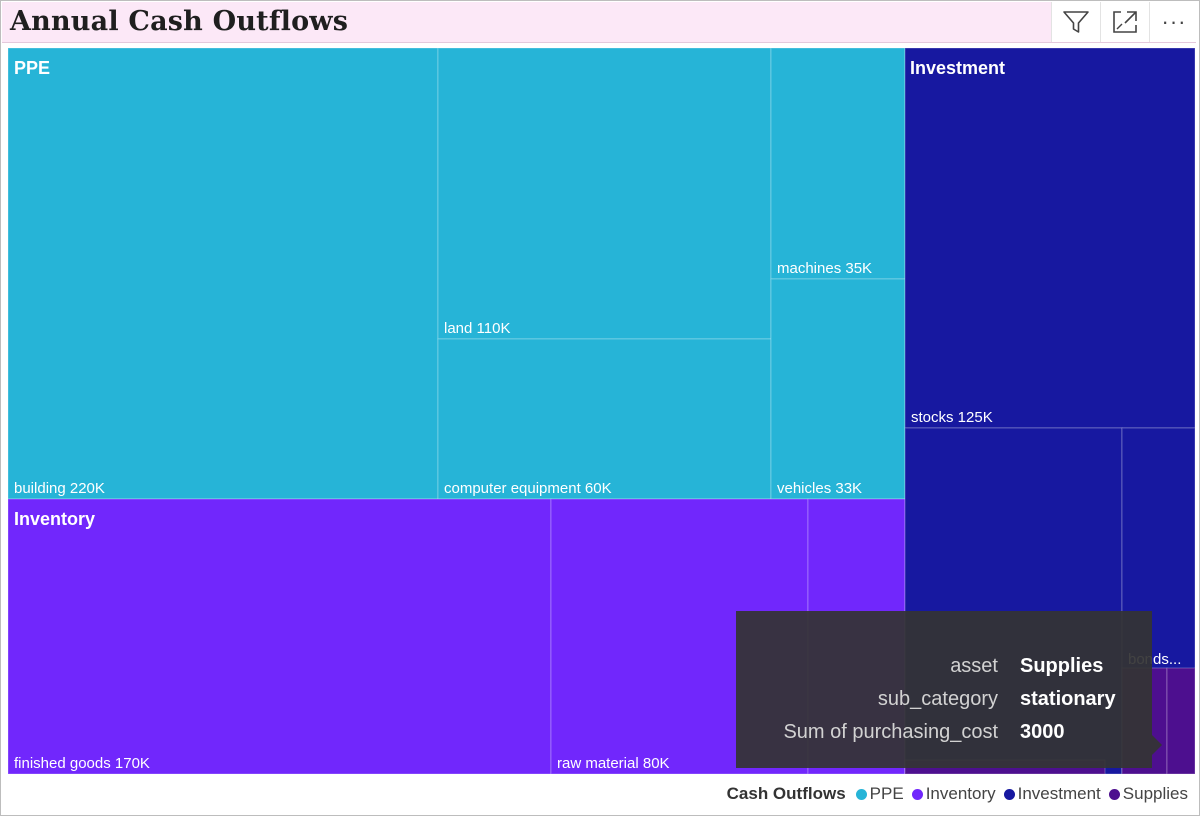  I want to click on tooltip-value: stationary, so click(1068, 699).